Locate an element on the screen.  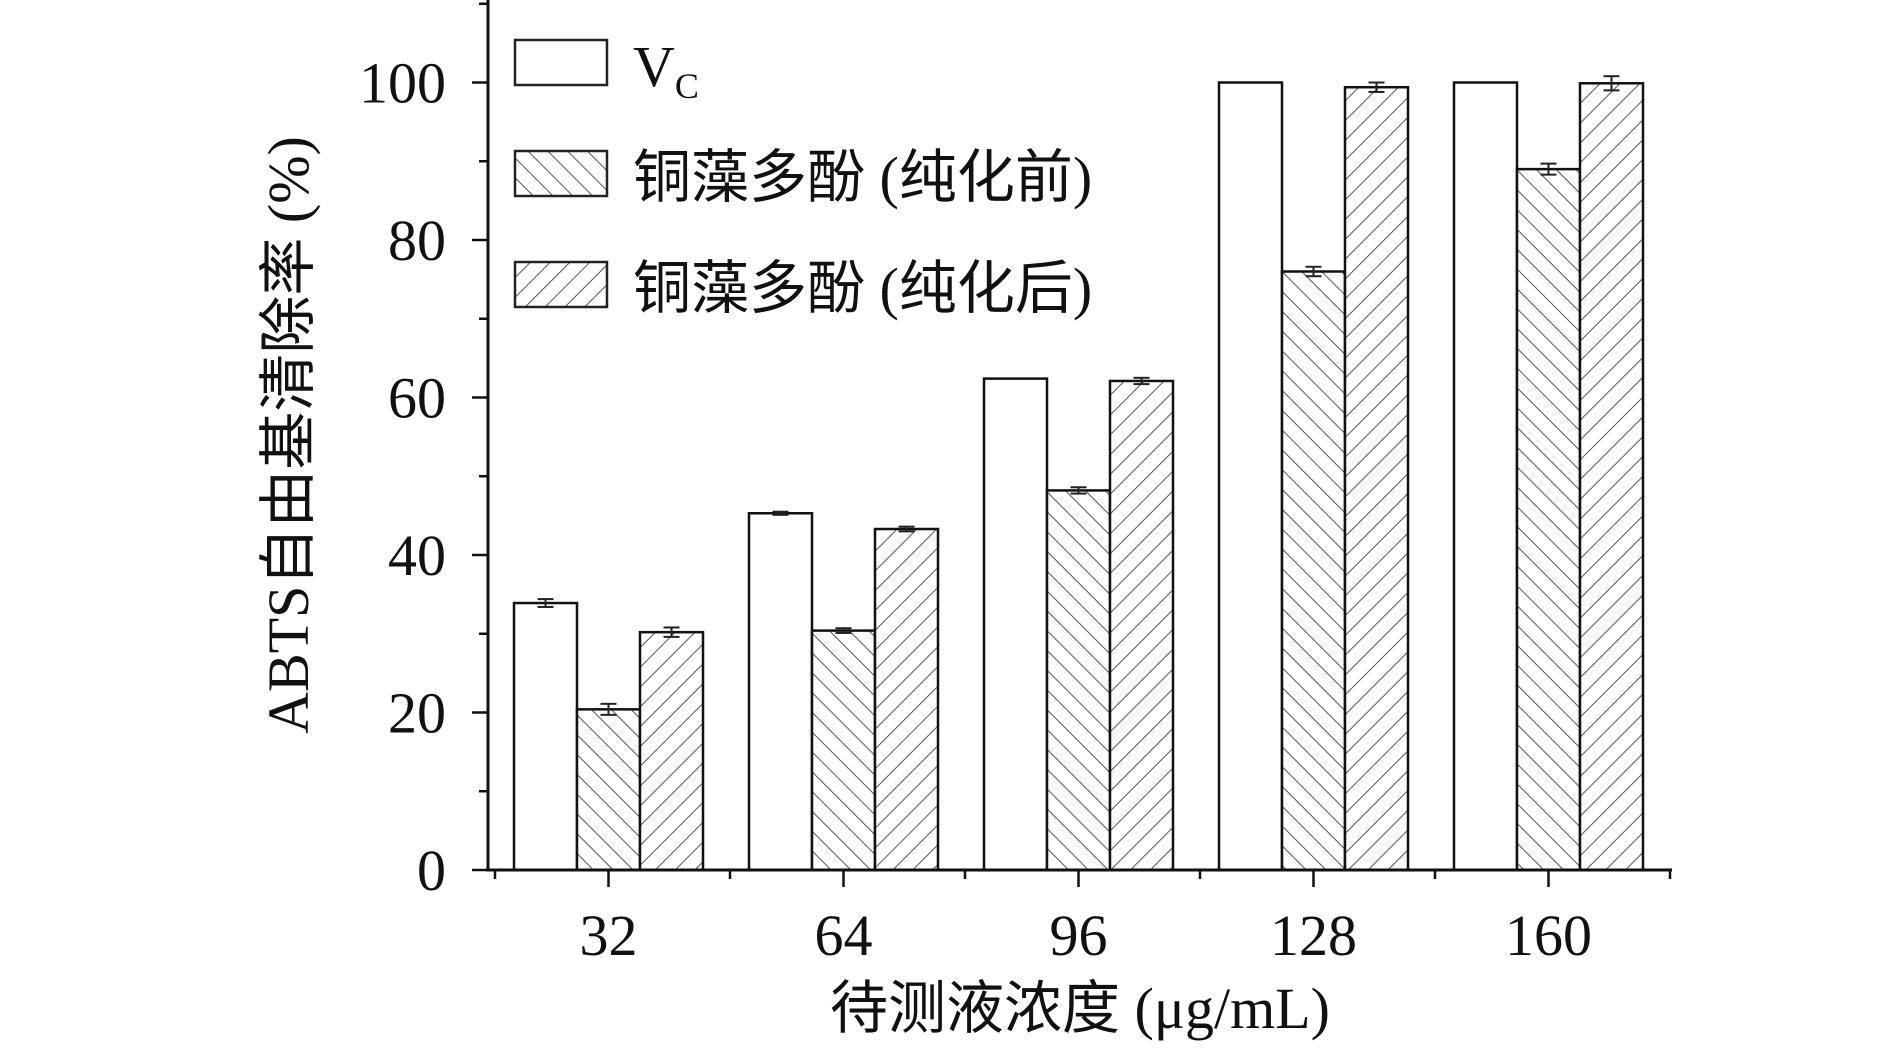
bar-s0-c64 is located at coordinates (780, 692).